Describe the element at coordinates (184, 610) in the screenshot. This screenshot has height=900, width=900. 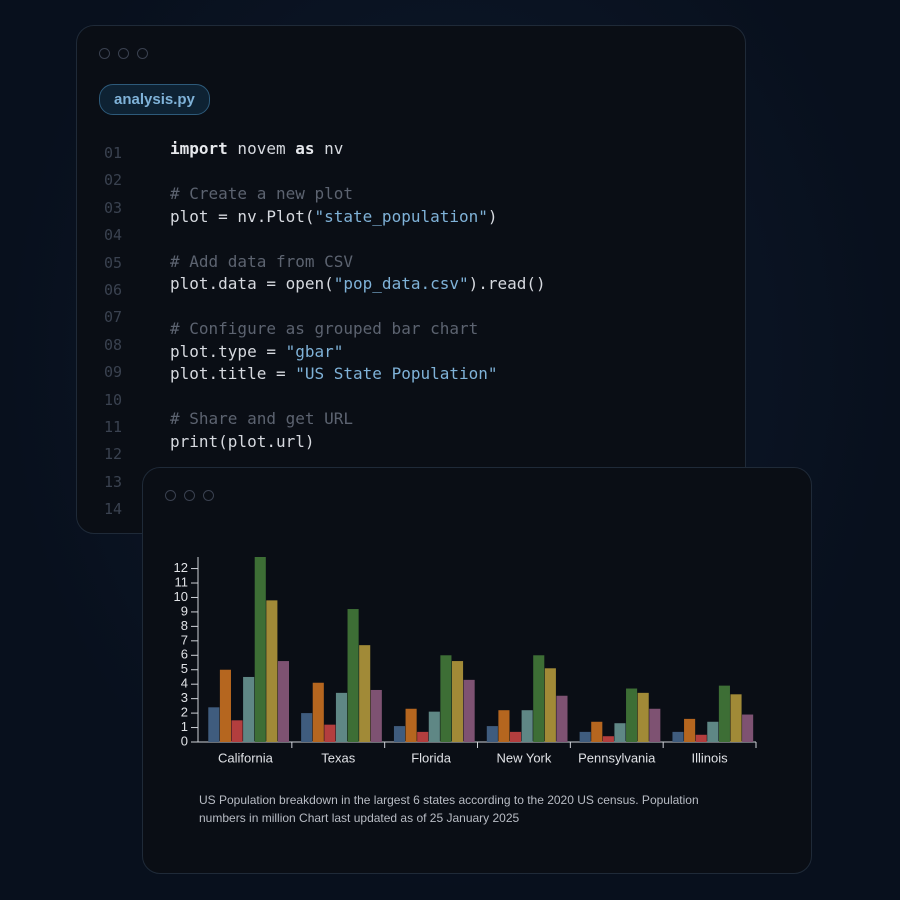
I see `y-tick-label: 9` at that location.